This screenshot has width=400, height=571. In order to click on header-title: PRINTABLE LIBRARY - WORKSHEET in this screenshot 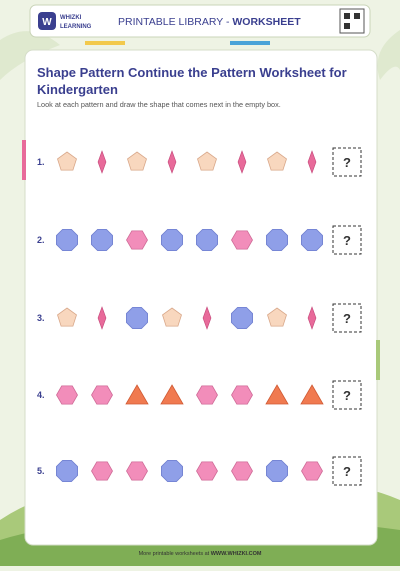, I will do `click(209, 22)`.